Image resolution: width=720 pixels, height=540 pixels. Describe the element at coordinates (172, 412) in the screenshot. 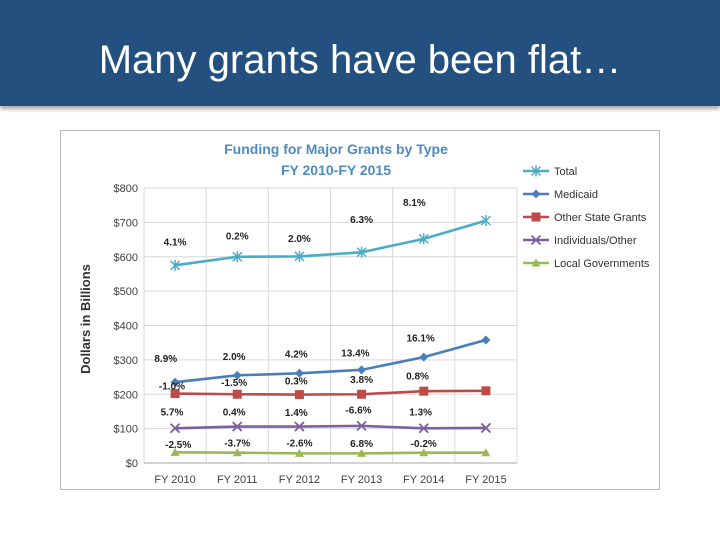

I see `percent-label: 5.7%` at that location.